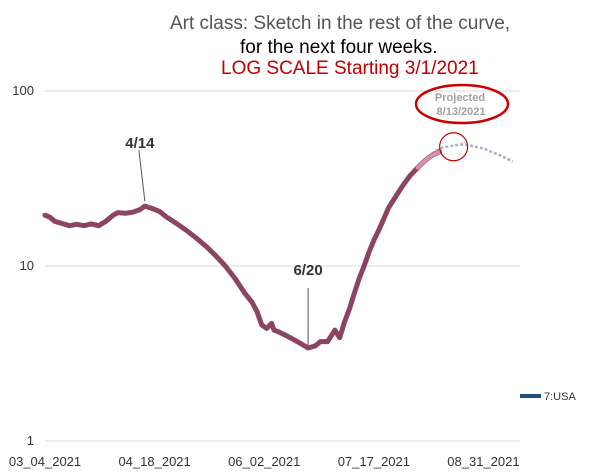 This screenshot has width=609, height=473. I want to click on annotation-leader, so click(142, 175).